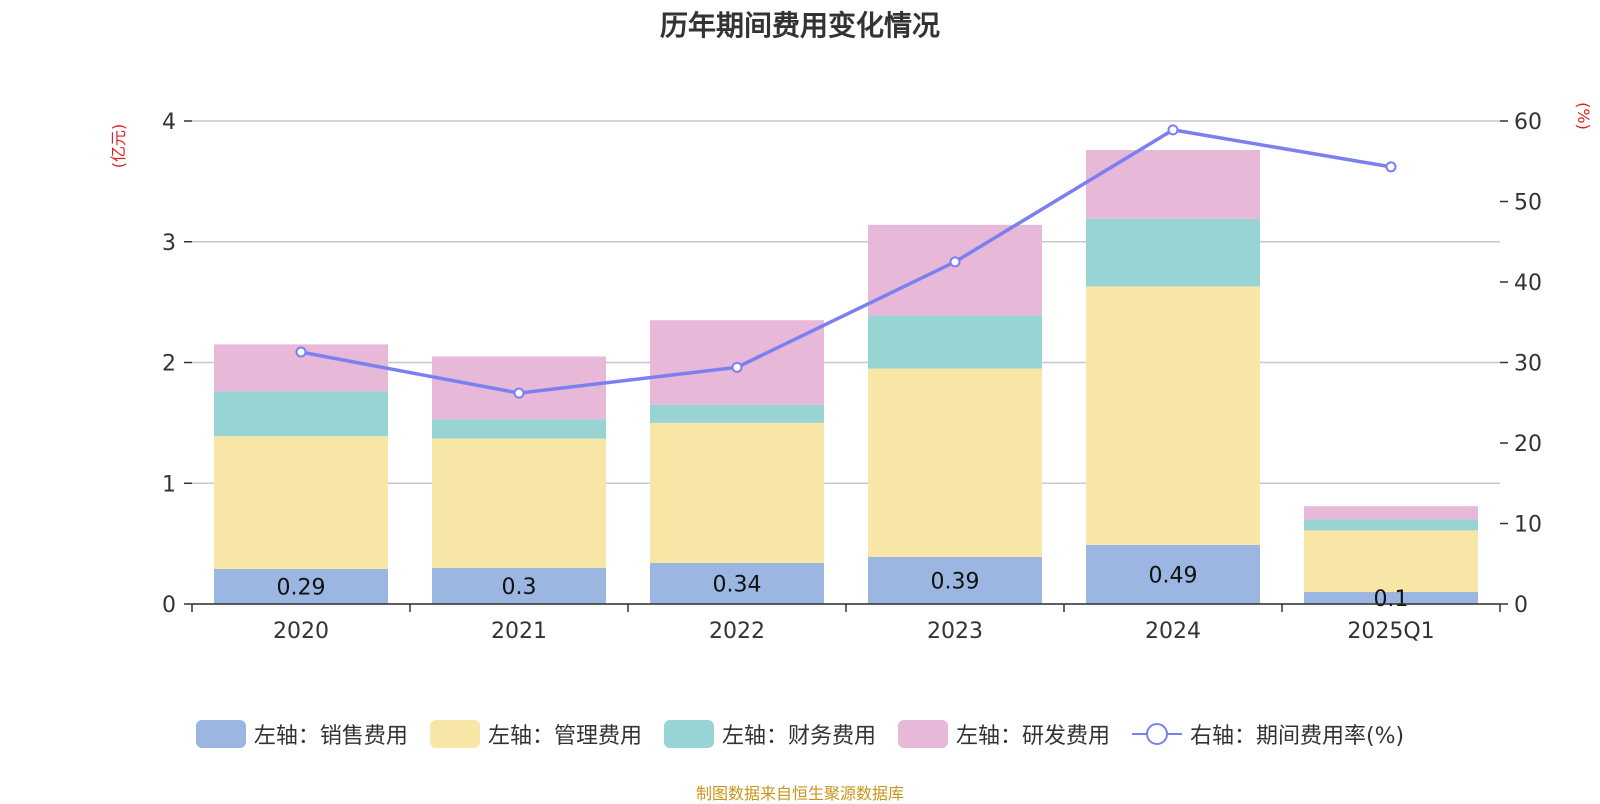  I want to click on data-label: 0.3, so click(519, 587).